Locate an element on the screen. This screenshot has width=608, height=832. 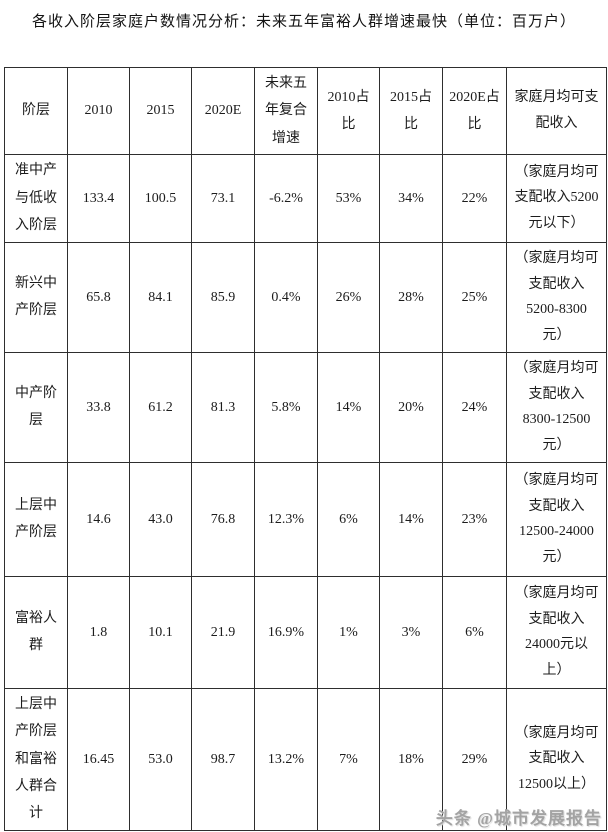
cell-share-2015: 20% is located at coordinates (411, 407).